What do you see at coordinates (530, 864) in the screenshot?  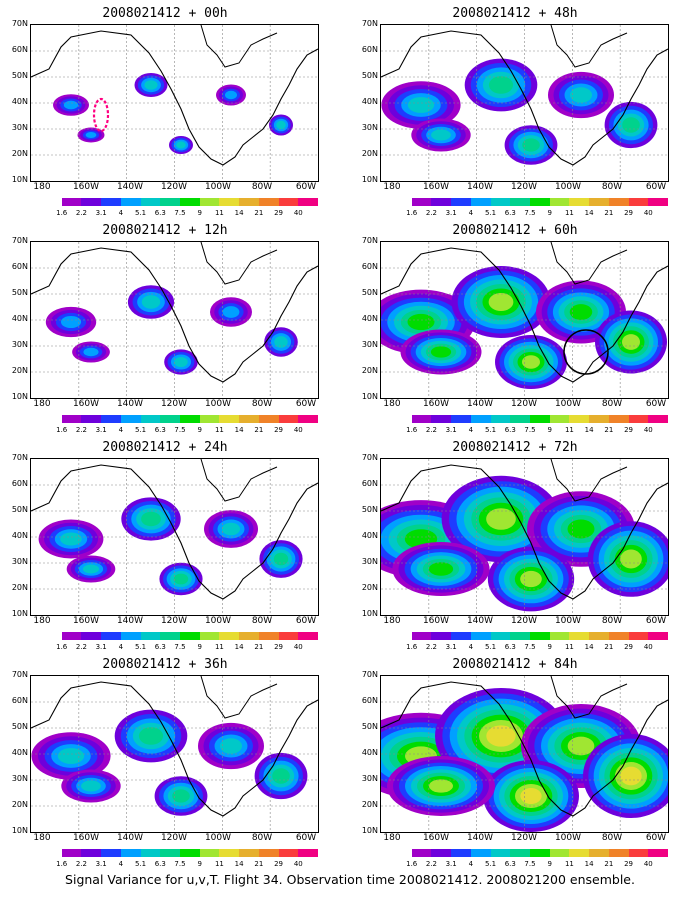 I see `colorbar-label: 7.5` at bounding box center [530, 864].